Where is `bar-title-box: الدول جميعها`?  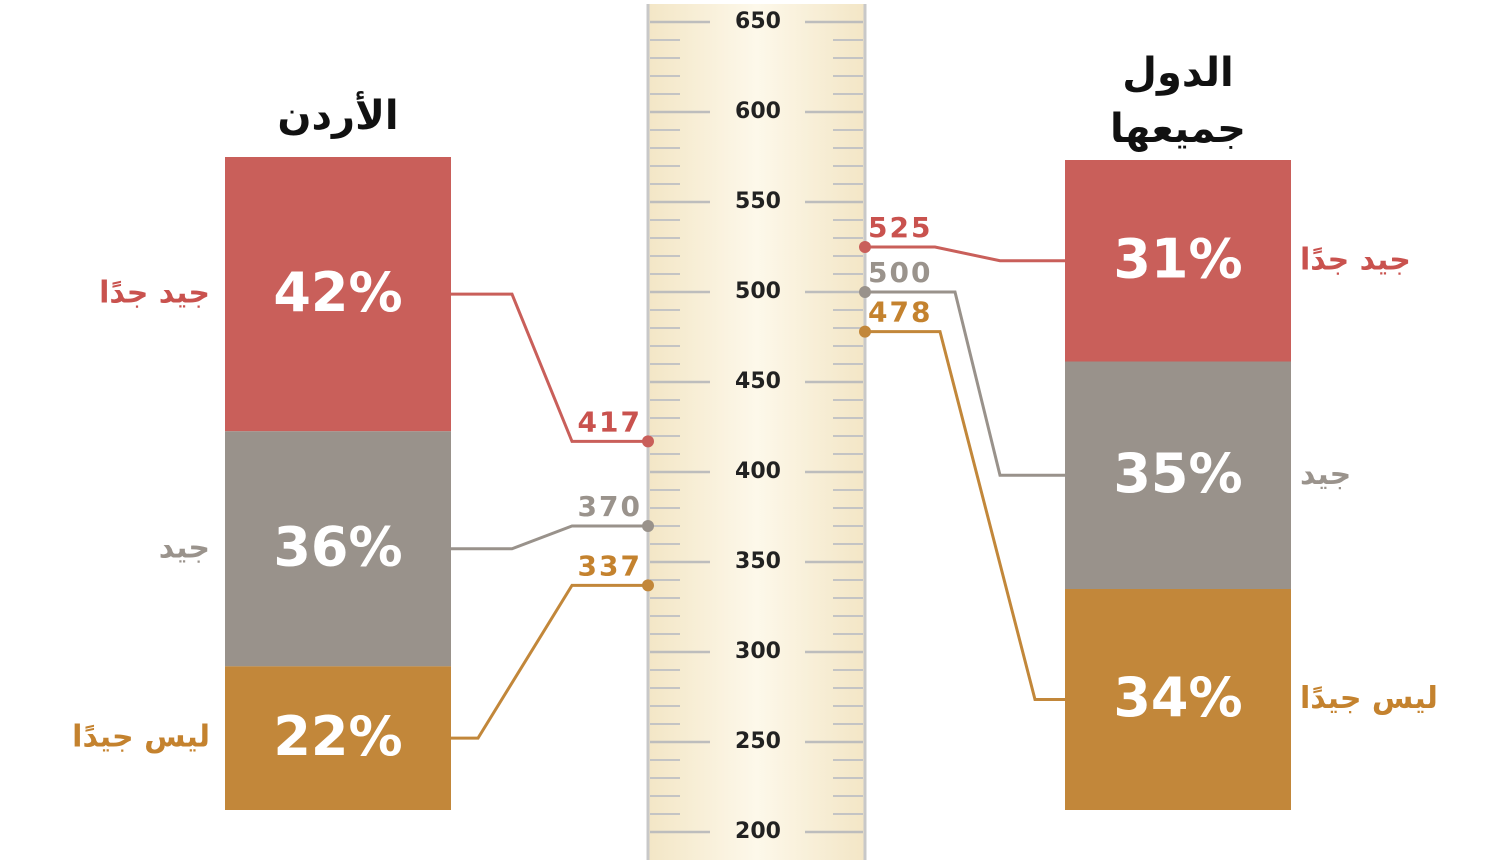 bar-title-box: الدول جميعها is located at coordinates (1178, 101).